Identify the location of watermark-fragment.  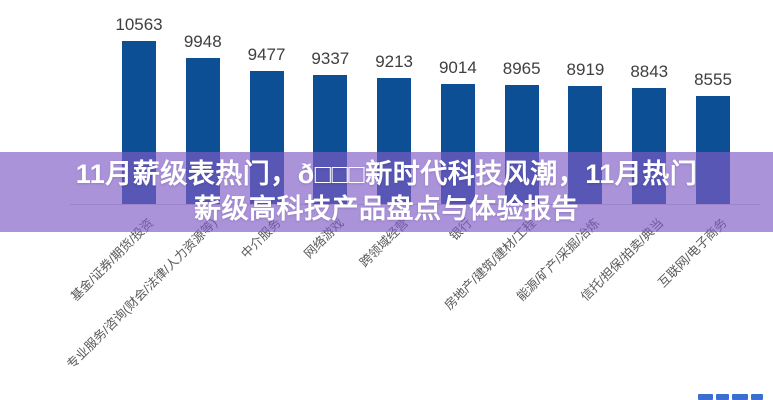
(730, 397).